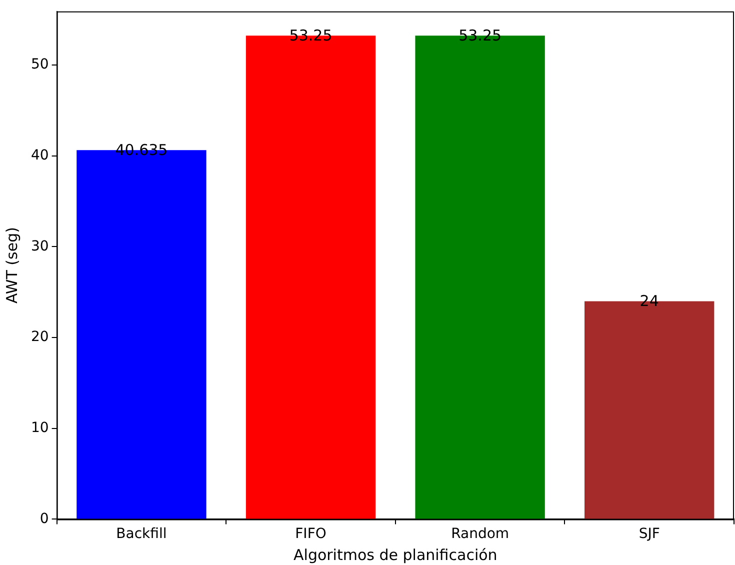  What do you see at coordinates (310, 534) in the screenshot?
I see `x-tick-label: FIFO` at bounding box center [310, 534].